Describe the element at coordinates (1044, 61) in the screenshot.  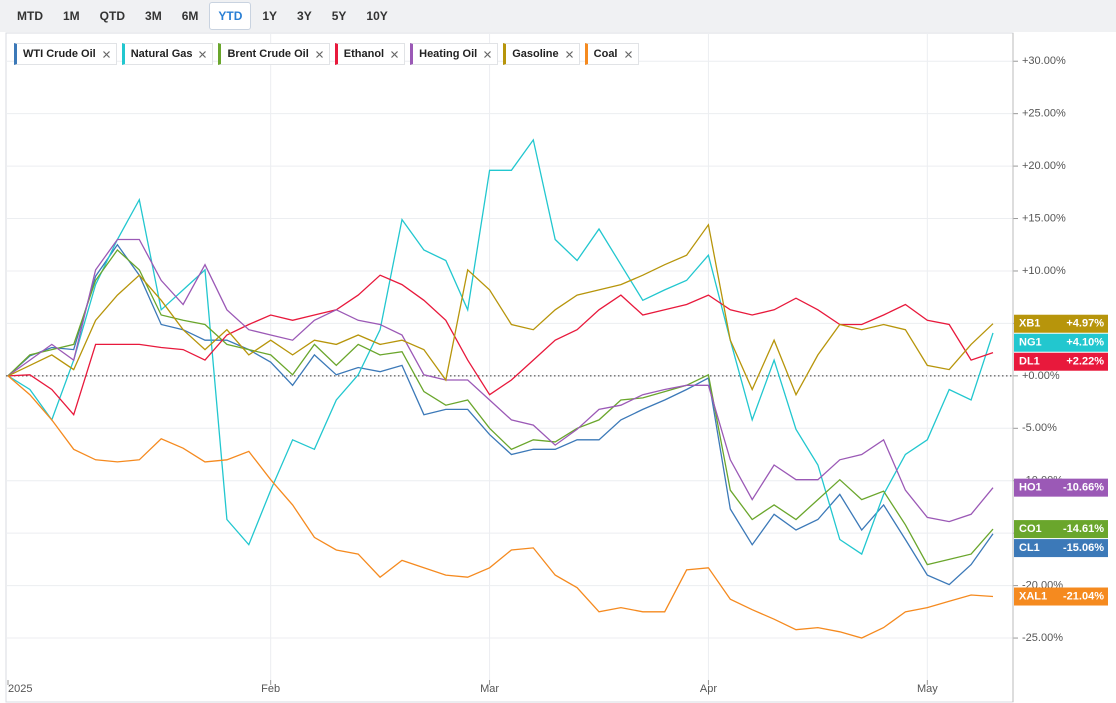
I see `y-tick-label: +30.00%` at that location.